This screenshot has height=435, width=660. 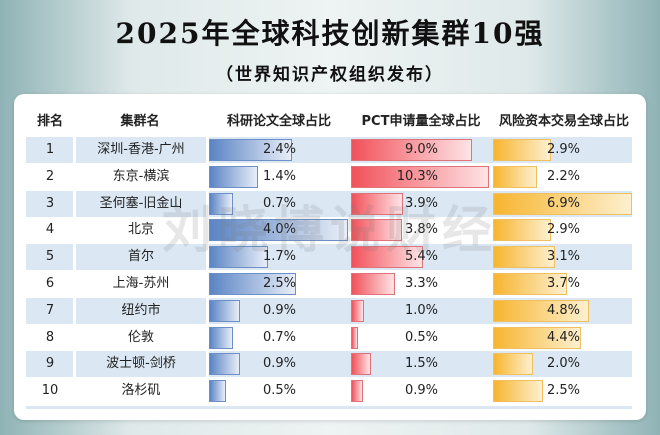 What do you see at coordinates (140, 121) in the screenshot?
I see `header-name: 集群名` at bounding box center [140, 121].